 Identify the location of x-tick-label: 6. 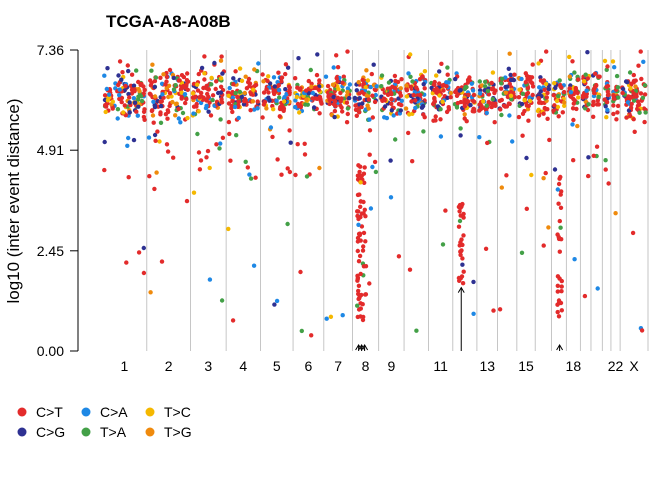
(309, 366).